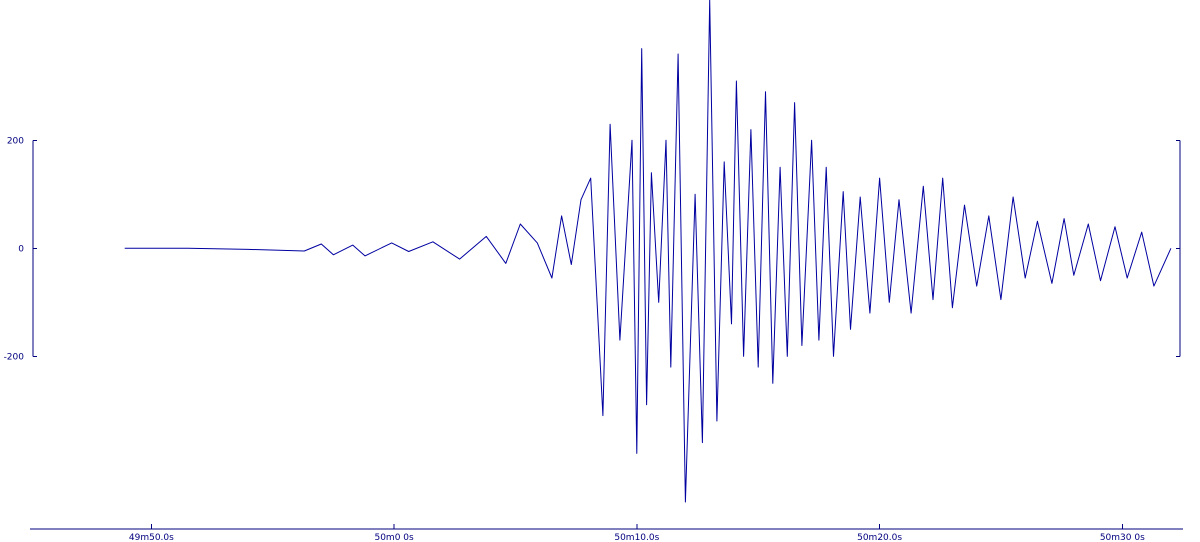 The image size is (1200, 542). I want to click on x-tick-group: 49m50.0s 50m0 0s 50m10.0s 50m20.0s 50m30 0s, so click(637, 533).